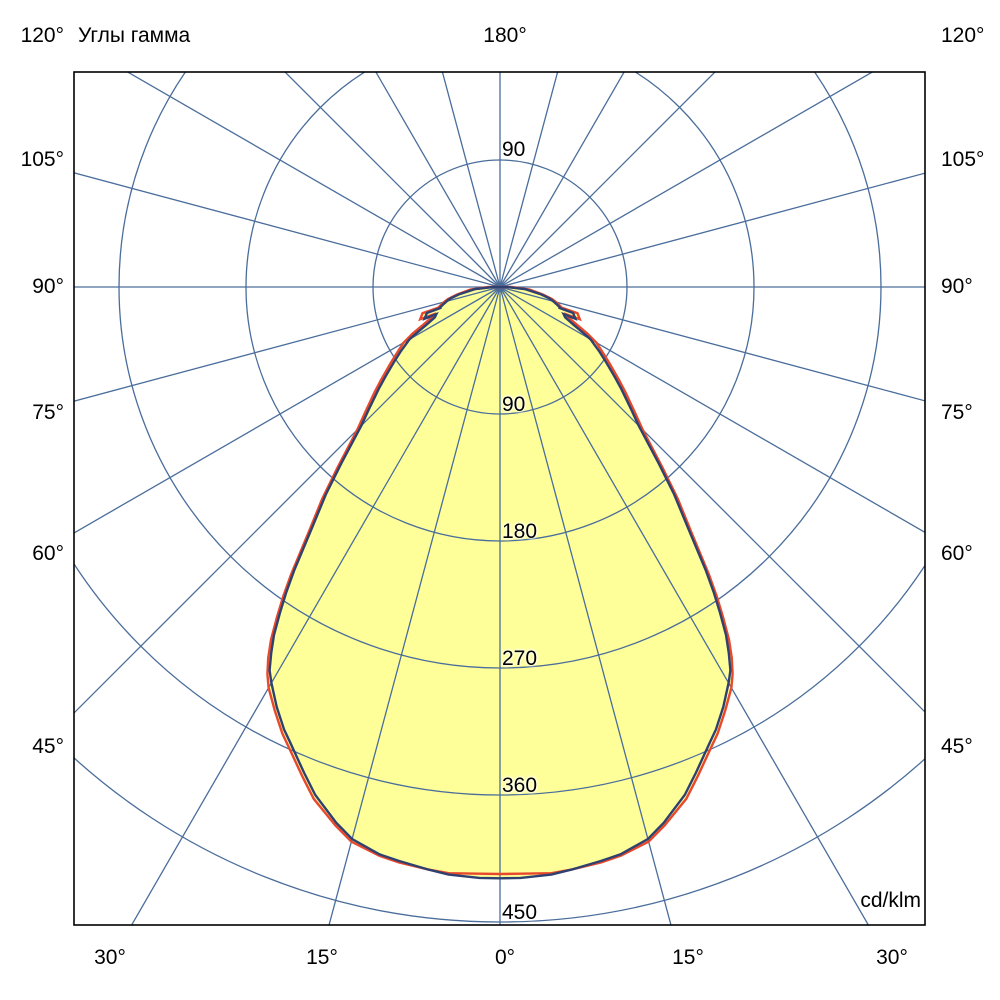  I want to click on gamma-label-left-105: 105°, so click(42, 159).